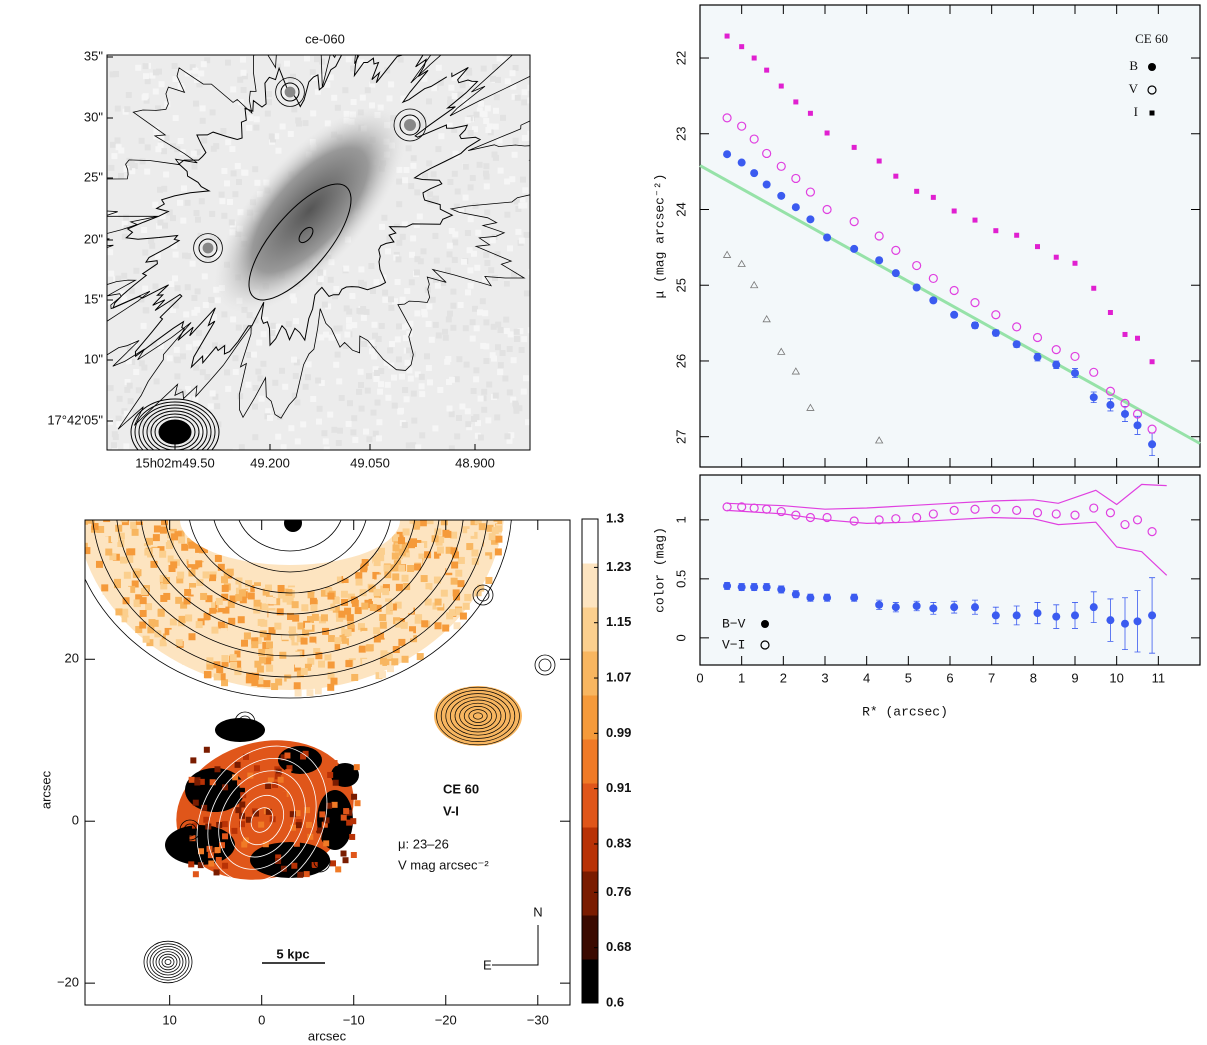 The image size is (1207, 1045). What do you see at coordinates (93, 298) in the screenshot?
I see `y-tick-label: 15"` at bounding box center [93, 298].